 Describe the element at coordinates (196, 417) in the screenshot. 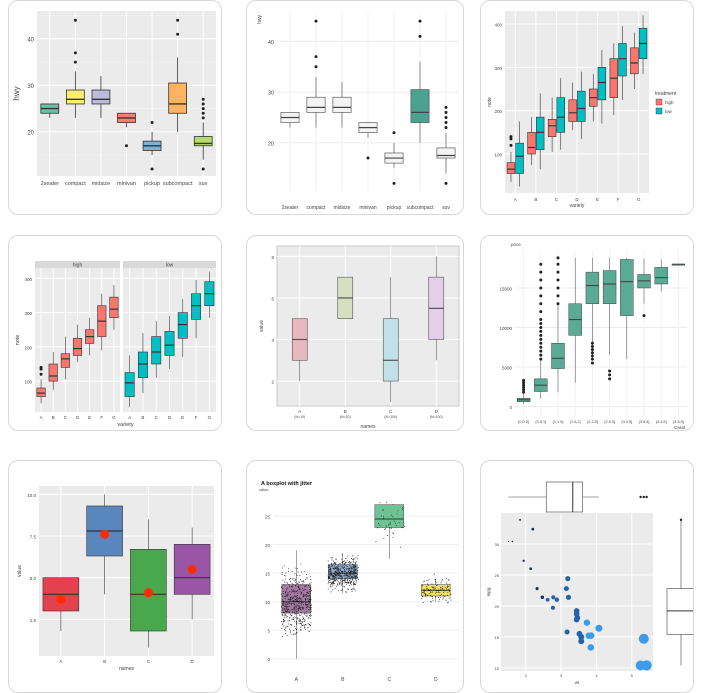

I see `x-tick-label: F` at that location.